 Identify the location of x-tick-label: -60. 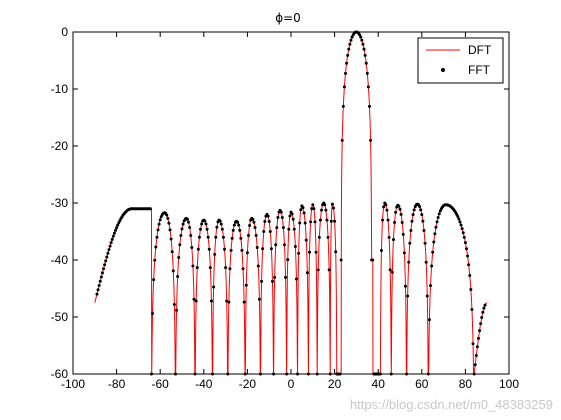
(161, 384).